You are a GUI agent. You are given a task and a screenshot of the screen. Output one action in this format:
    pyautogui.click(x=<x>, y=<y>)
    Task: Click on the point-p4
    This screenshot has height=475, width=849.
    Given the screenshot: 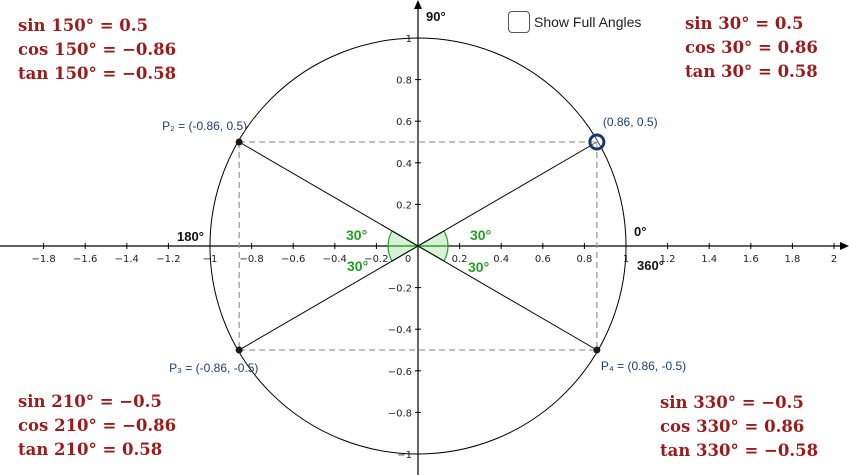 What is the action you would take?
    pyautogui.click(x=597, y=350)
    